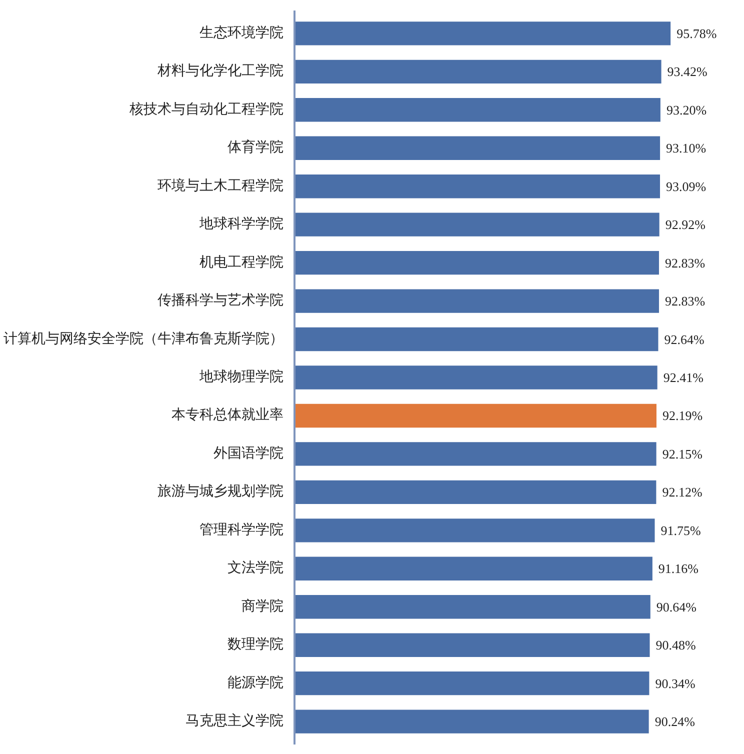 The height and width of the screenshot is (754, 744). Describe the element at coordinates (221, 186) in the screenshot. I see `y-tick-label: 环境与土木工程学院` at that location.